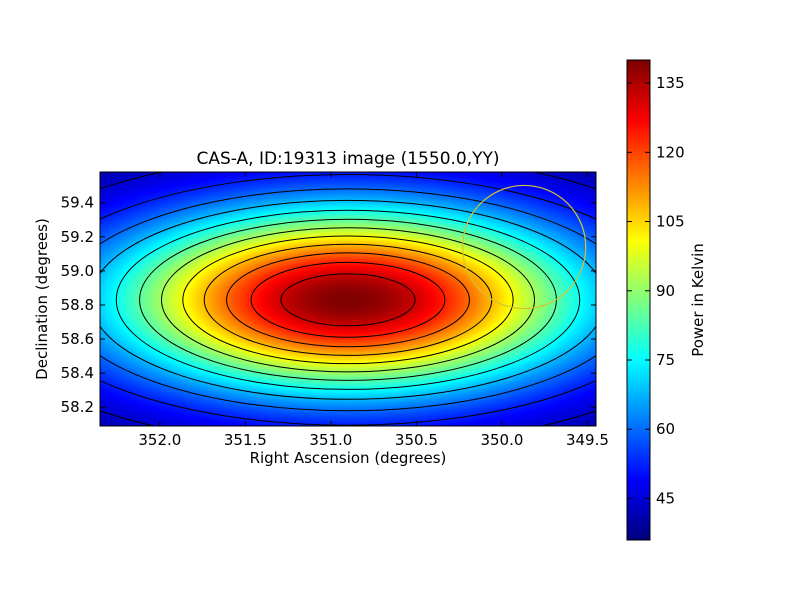 This screenshot has width=800, height=600. Describe the element at coordinates (587, 440) in the screenshot. I see `x-tick-label: 349.5` at that location.